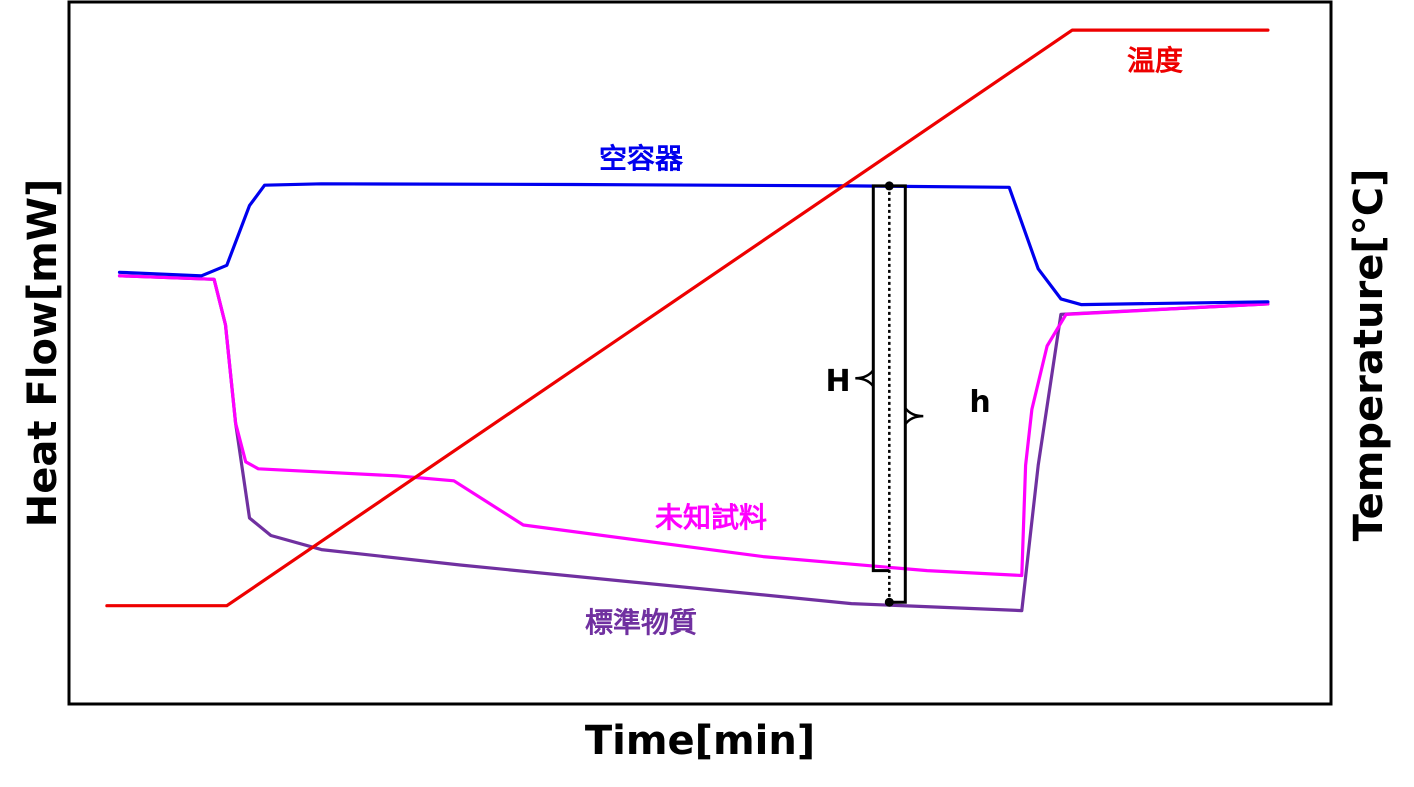 The width and height of the screenshot is (1414, 787). What do you see at coordinates (711, 517) in the screenshot?
I see `series-label-unknown-sample: 未知試料` at bounding box center [711, 517].